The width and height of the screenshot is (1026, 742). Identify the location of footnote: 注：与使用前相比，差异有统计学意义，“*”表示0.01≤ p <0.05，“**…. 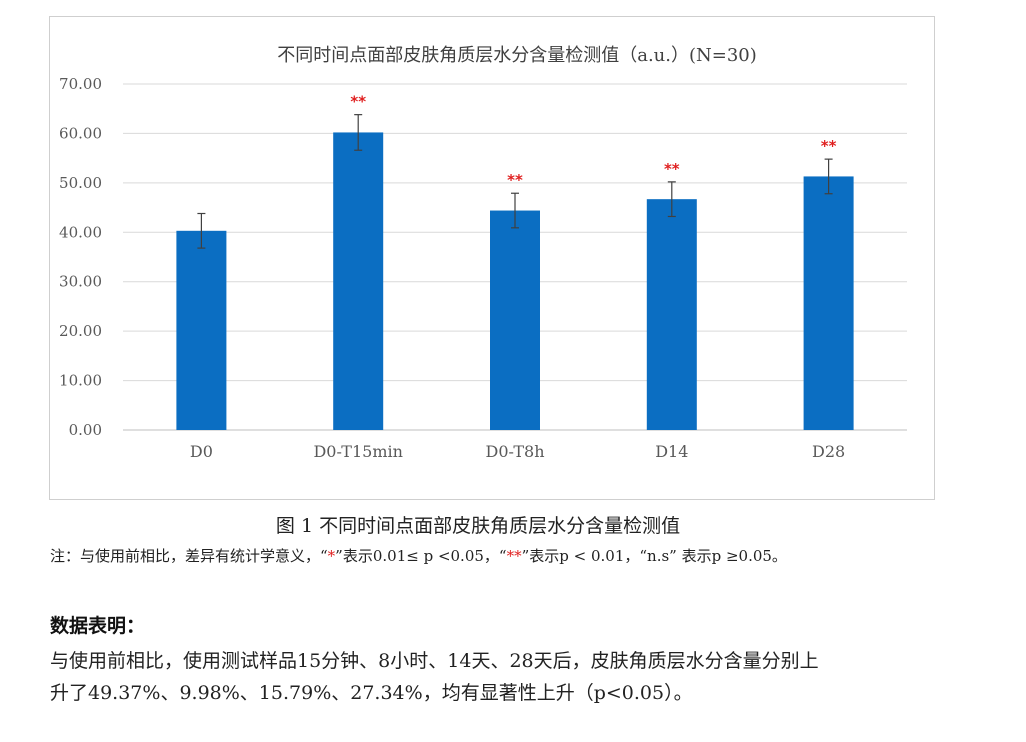
(418, 555).